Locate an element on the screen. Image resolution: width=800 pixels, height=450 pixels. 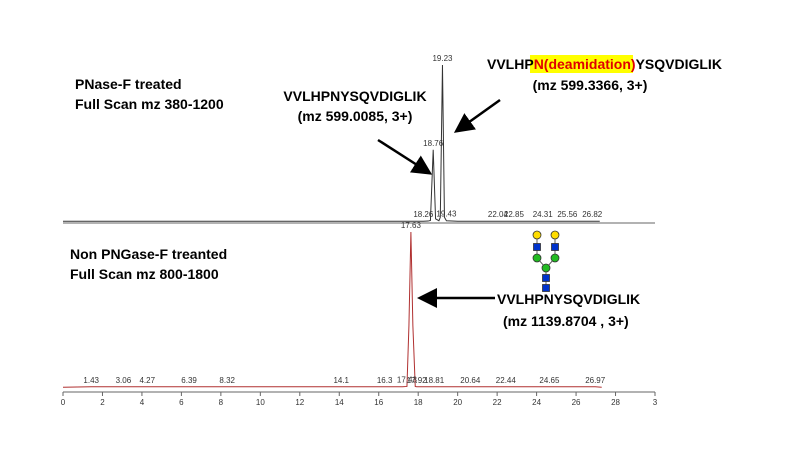
peak-label: 18.81 is located at coordinates (434, 380).